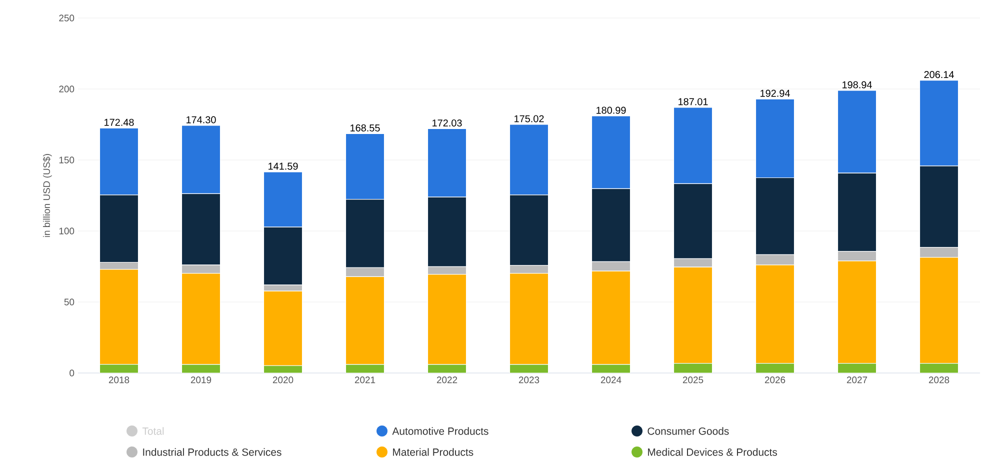  Describe the element at coordinates (66, 160) in the screenshot. I see `y-tick-label: 150` at that location.